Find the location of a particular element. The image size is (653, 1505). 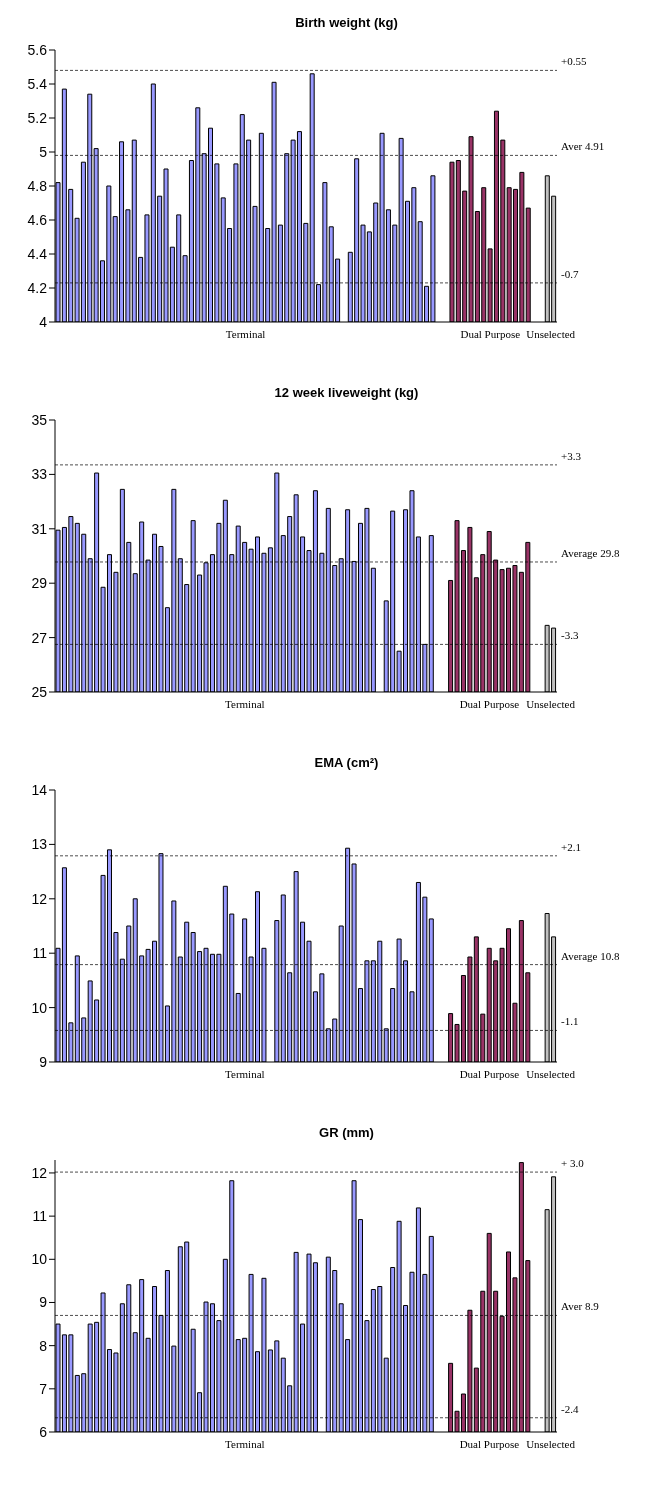

y-tick-label: 35 is located at coordinates (39, 419).